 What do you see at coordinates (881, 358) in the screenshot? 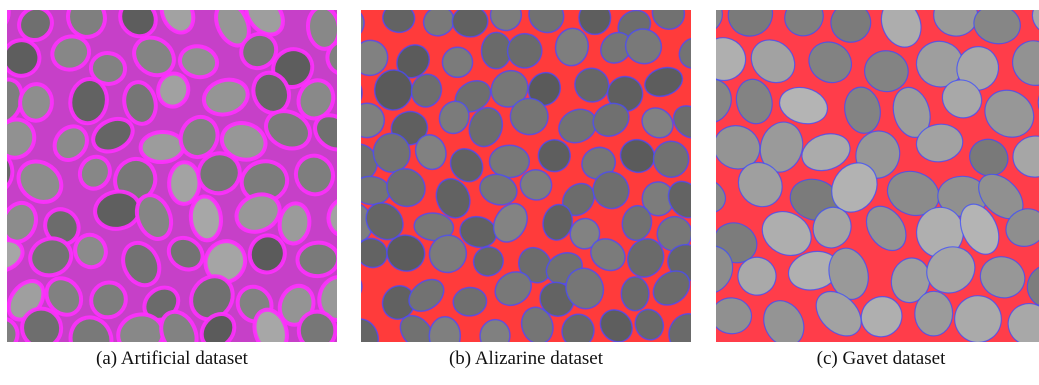
I see `caption-gavet: (c) Gavet dataset` at bounding box center [881, 358].